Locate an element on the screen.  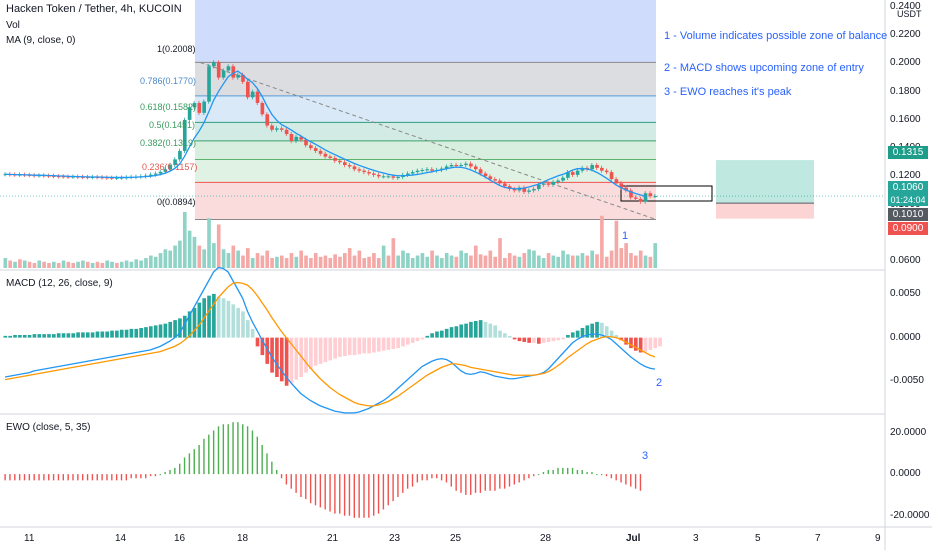
marker-vol: 1 is located at coordinates (625, 236).